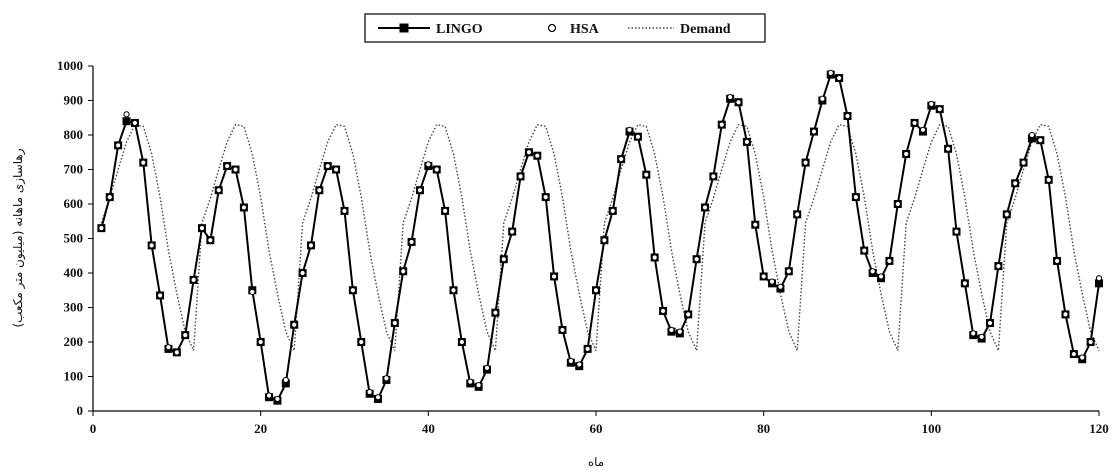 The height and width of the screenshot is (475, 1114). What do you see at coordinates (74, 376) in the screenshot?
I see `y-tick-label: 100` at bounding box center [74, 376].